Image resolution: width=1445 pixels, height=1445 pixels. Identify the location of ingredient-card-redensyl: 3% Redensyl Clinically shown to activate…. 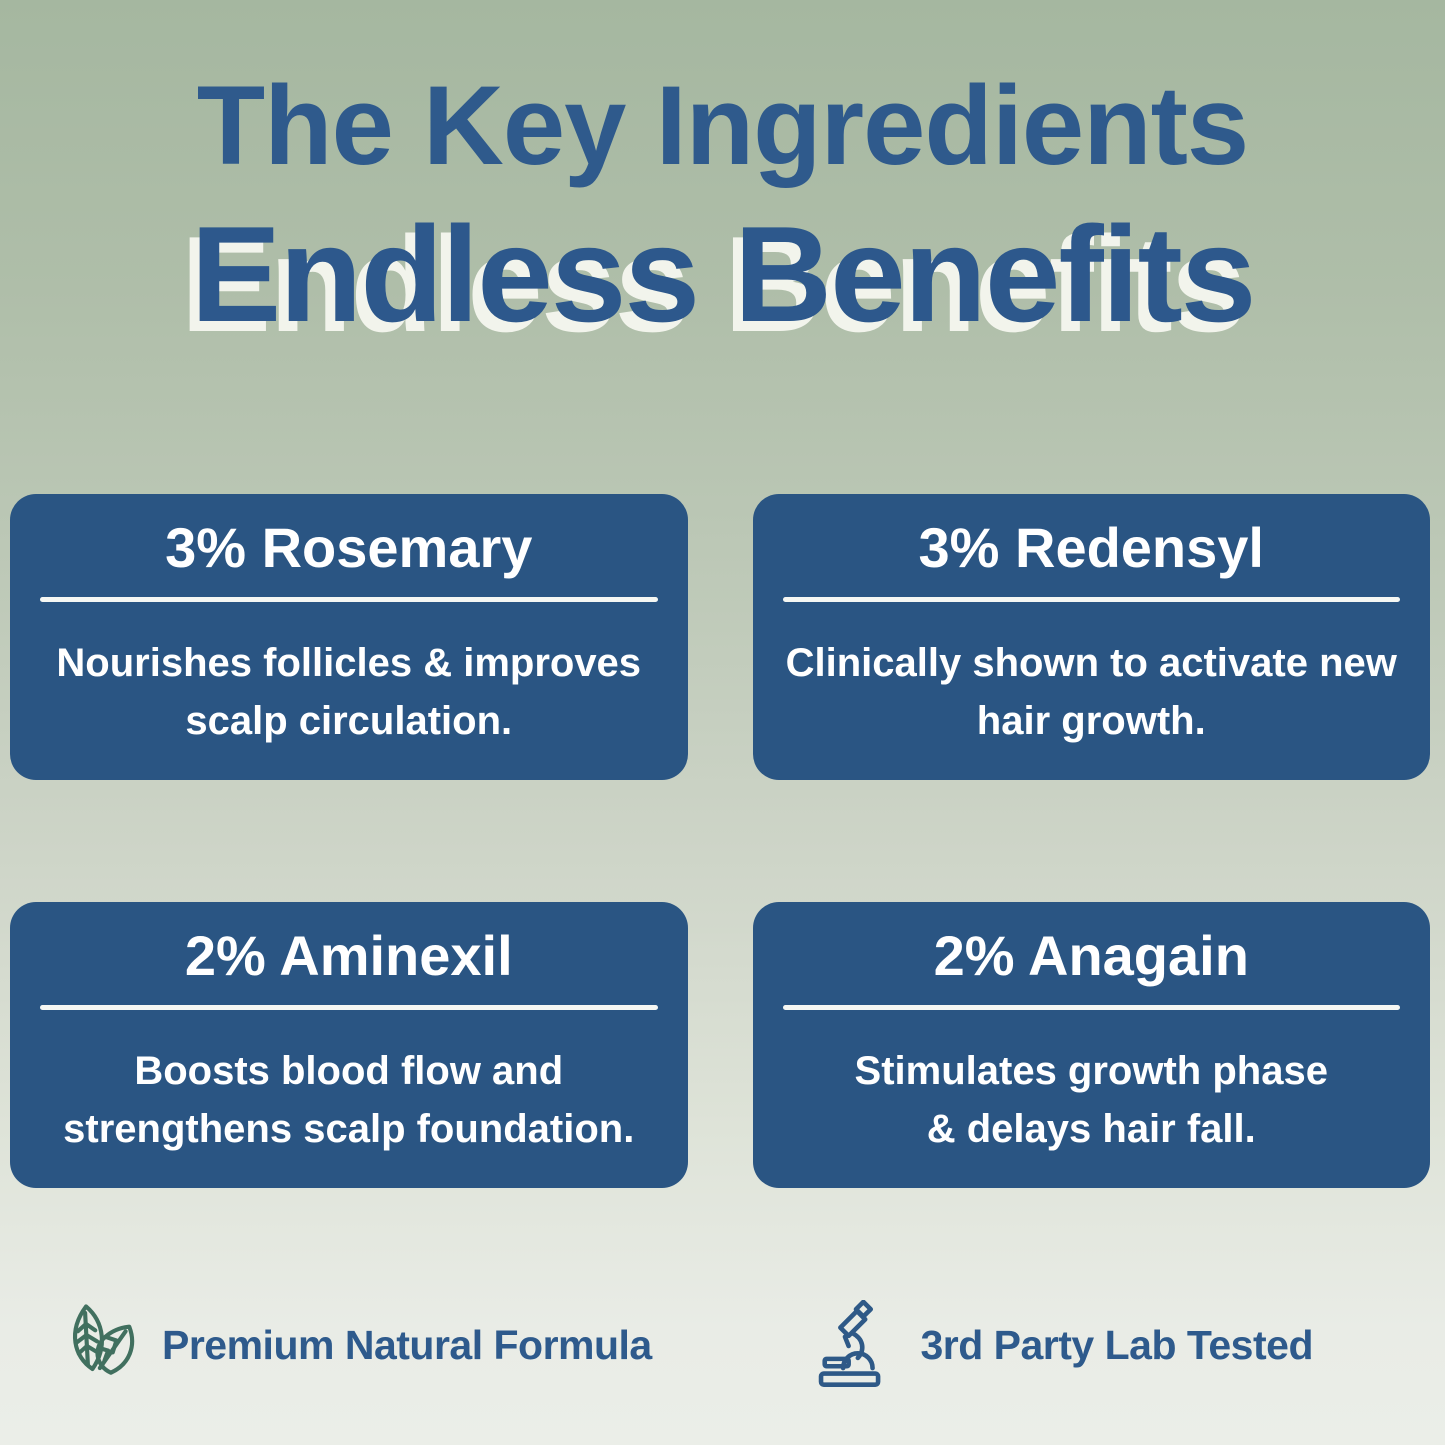
(1091, 636).